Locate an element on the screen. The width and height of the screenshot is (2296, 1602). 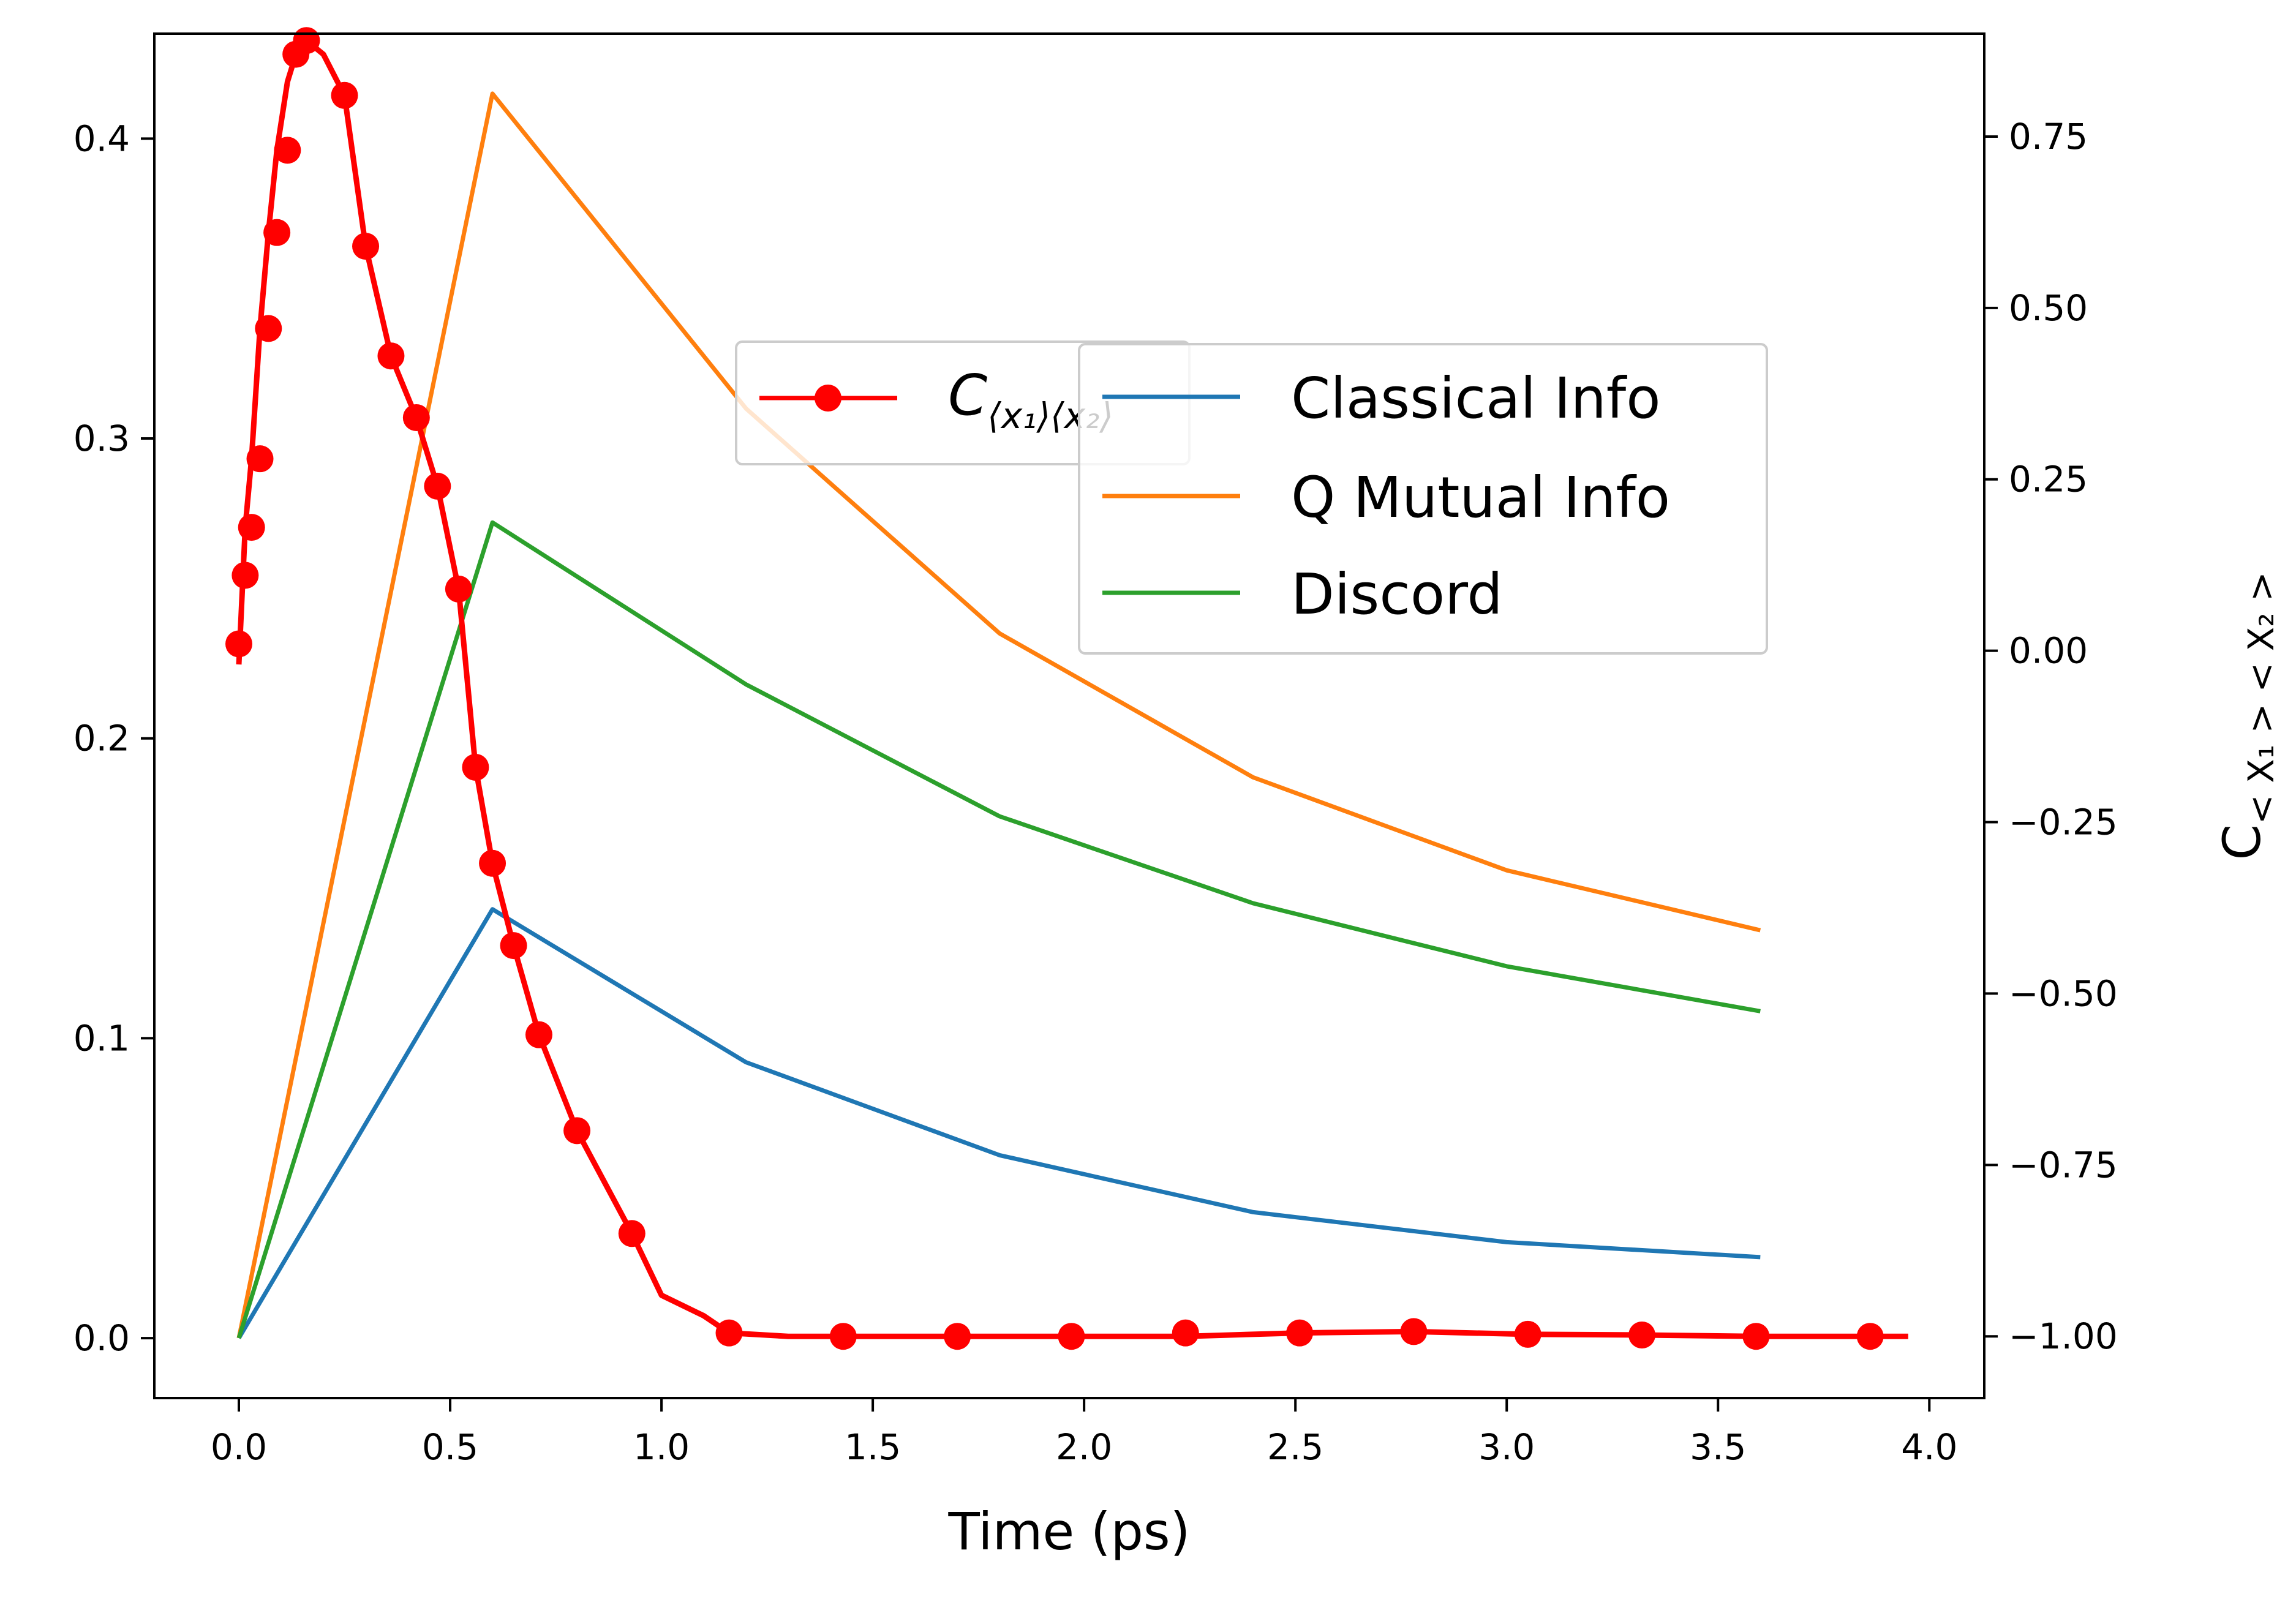
legend-info-box is located at coordinates (1423, 499).